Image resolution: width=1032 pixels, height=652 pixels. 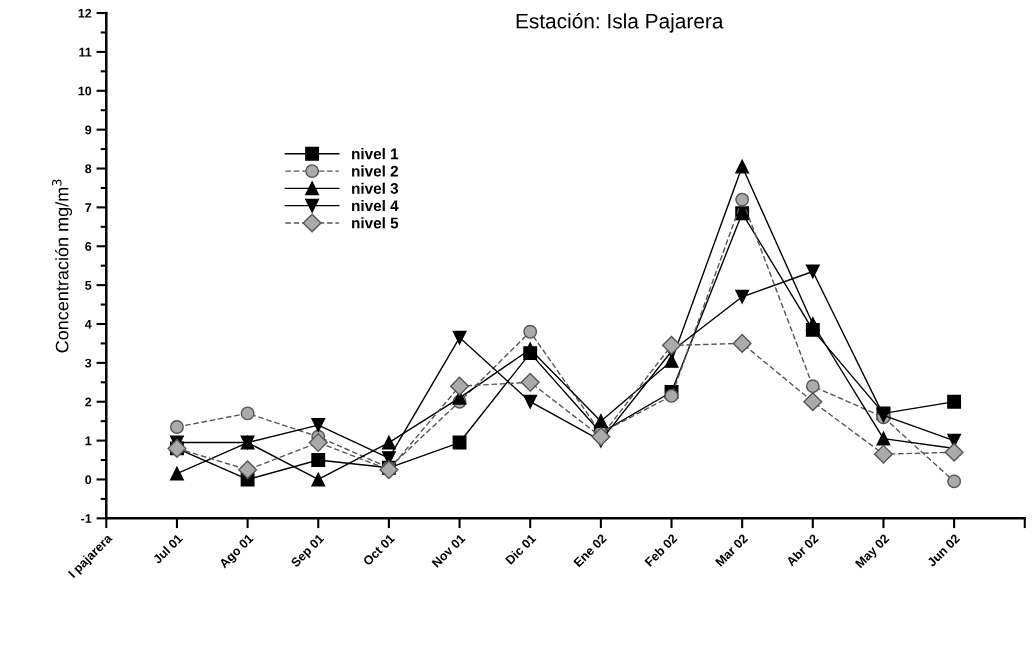 I want to click on legend-label: nivel 3, so click(x=375, y=188).